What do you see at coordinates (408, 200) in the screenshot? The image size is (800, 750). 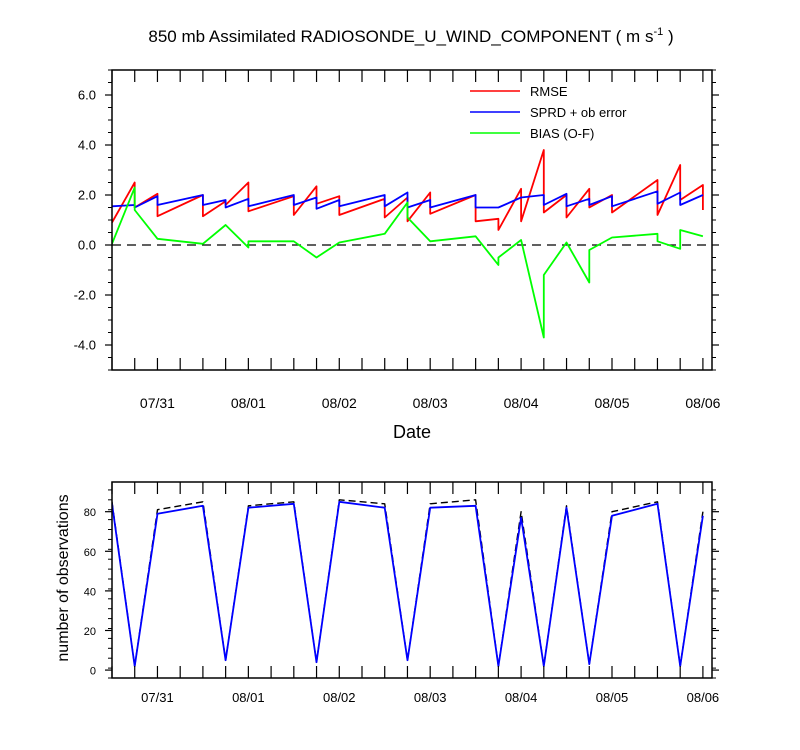 I see `series-line-sprd-ob-error` at bounding box center [408, 200].